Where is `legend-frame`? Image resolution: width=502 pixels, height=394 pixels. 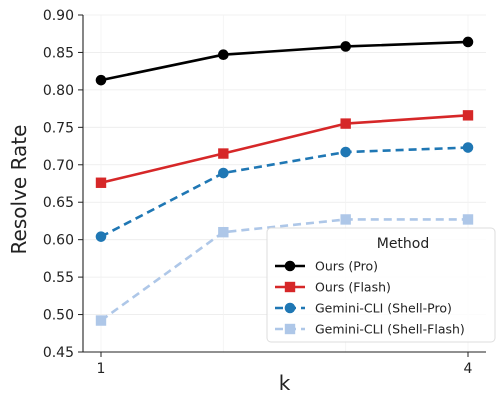
legend-frame is located at coordinates (381, 285).